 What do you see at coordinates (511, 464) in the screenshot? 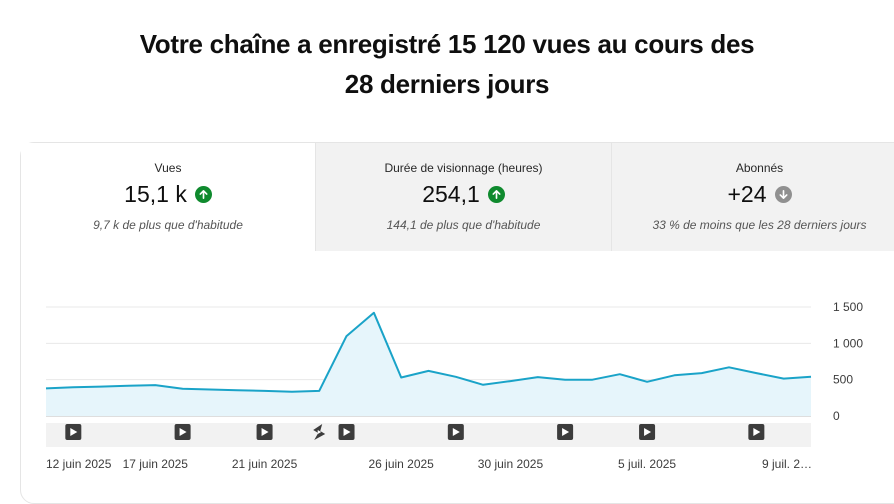
I see `x-tick-label: 30 juin 2025` at bounding box center [511, 464].